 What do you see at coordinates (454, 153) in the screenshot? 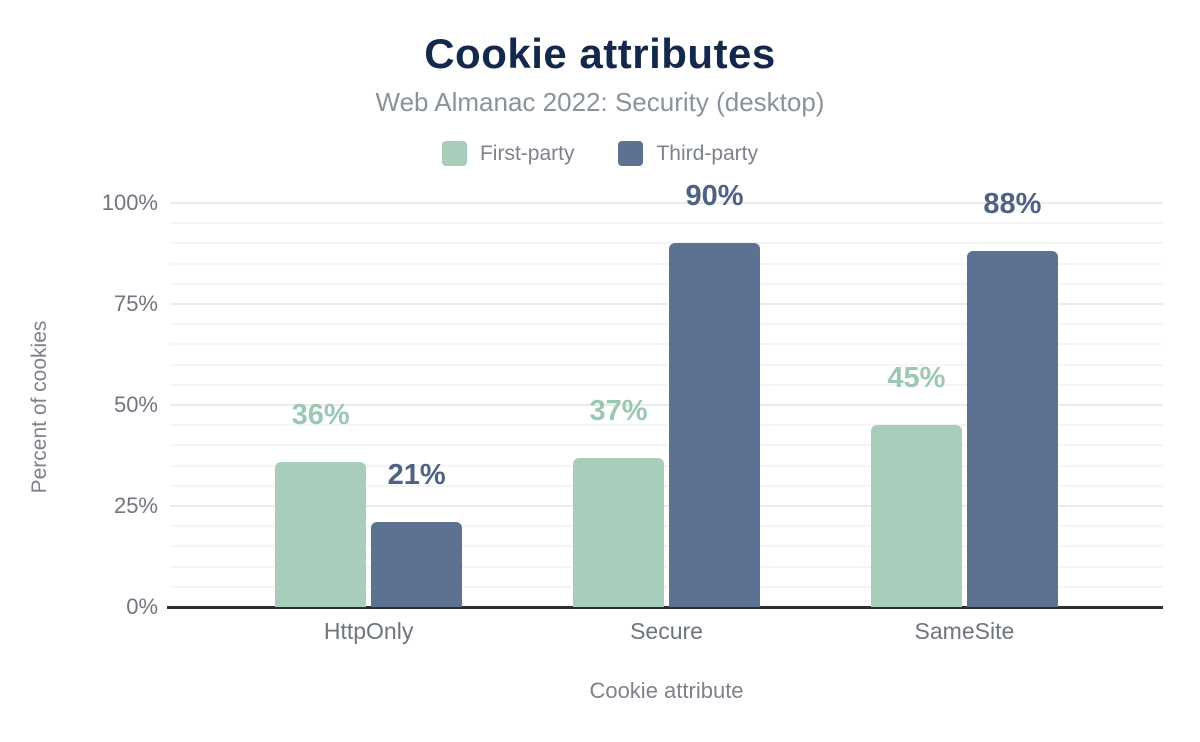
I see `legend-swatch-icon-first-party` at bounding box center [454, 153].